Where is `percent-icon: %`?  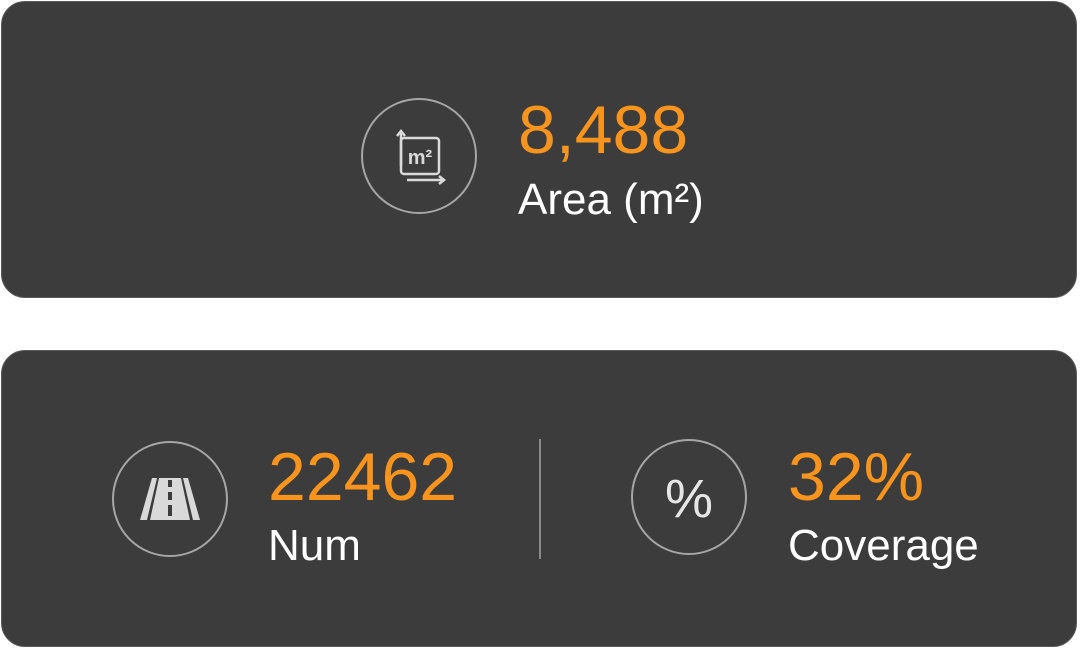
percent-icon: % is located at coordinates (689, 497).